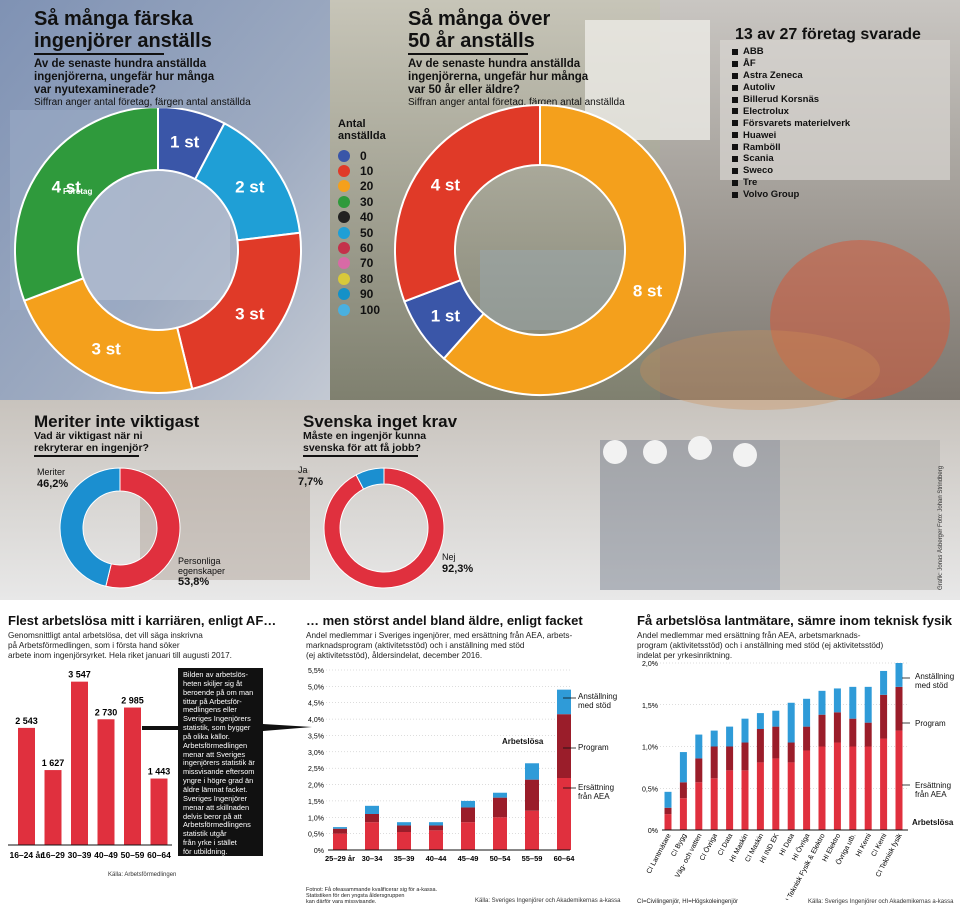  I want to click on x-tick-label: 35–39, so click(404, 858).